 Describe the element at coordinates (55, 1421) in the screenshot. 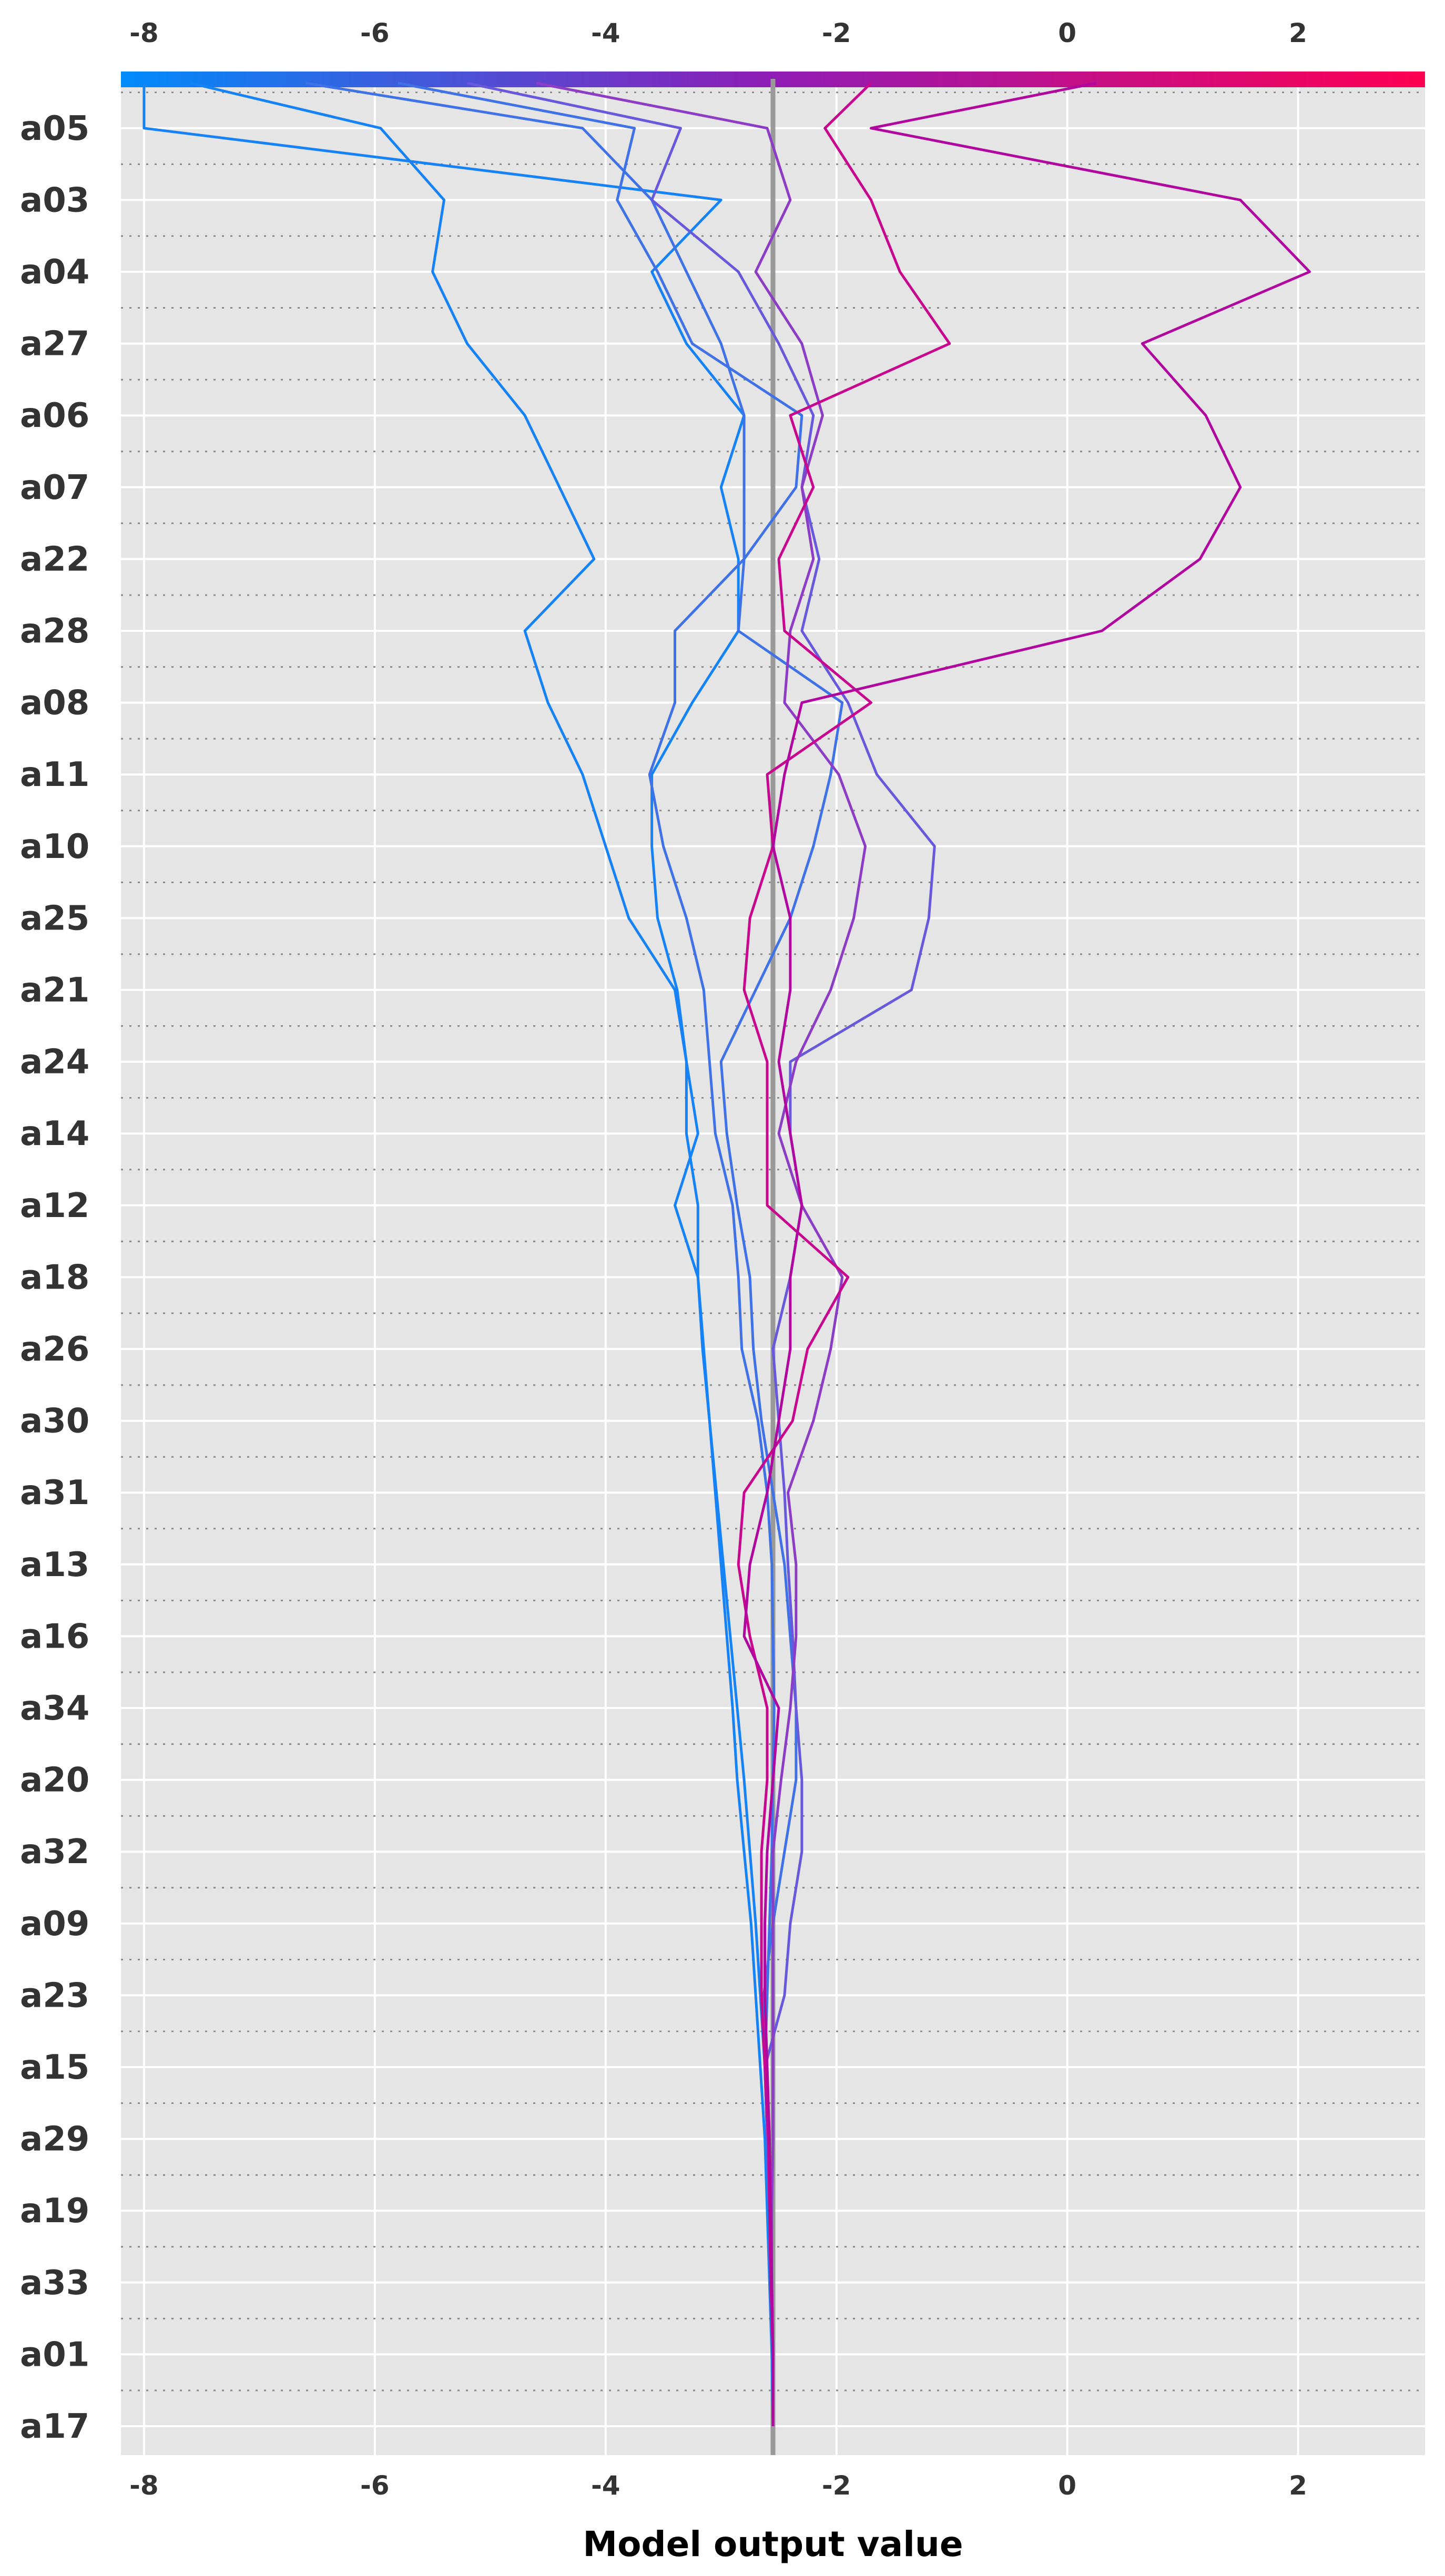

I see `feature-label-a30: a30` at that location.